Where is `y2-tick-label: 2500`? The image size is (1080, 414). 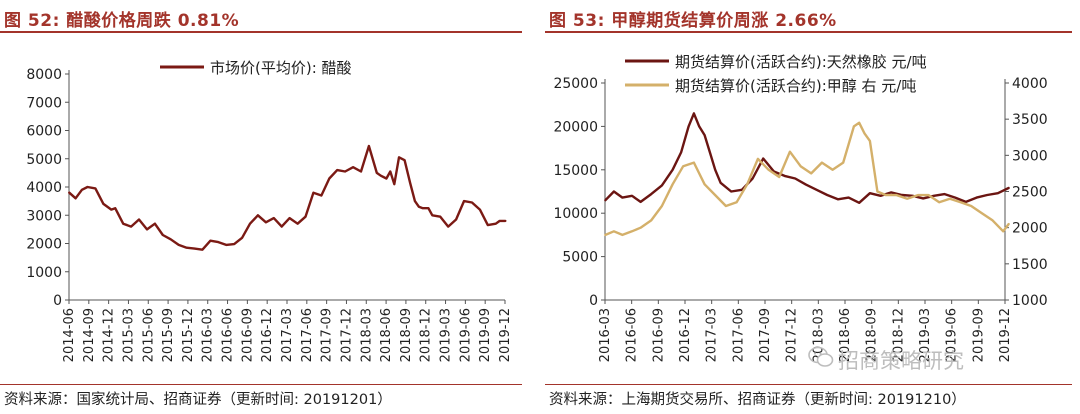 y2-tick-label: 2500 is located at coordinates (1030, 193).